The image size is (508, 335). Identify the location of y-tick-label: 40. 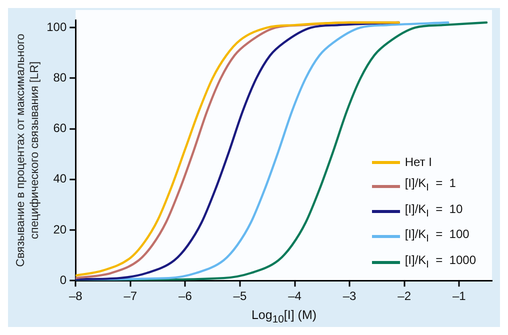
(60, 179).